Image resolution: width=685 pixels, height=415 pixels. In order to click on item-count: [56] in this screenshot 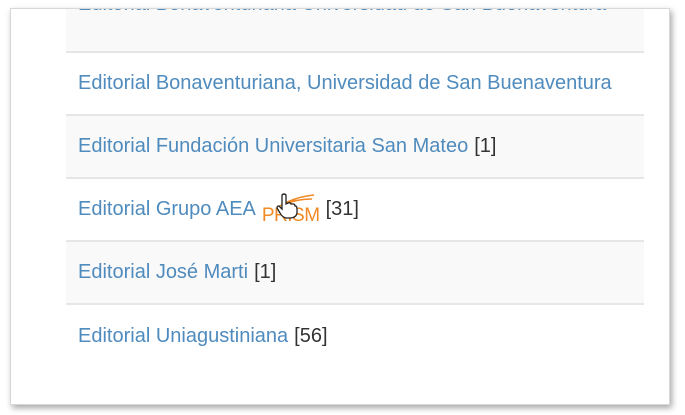, I will do `click(311, 336)`.